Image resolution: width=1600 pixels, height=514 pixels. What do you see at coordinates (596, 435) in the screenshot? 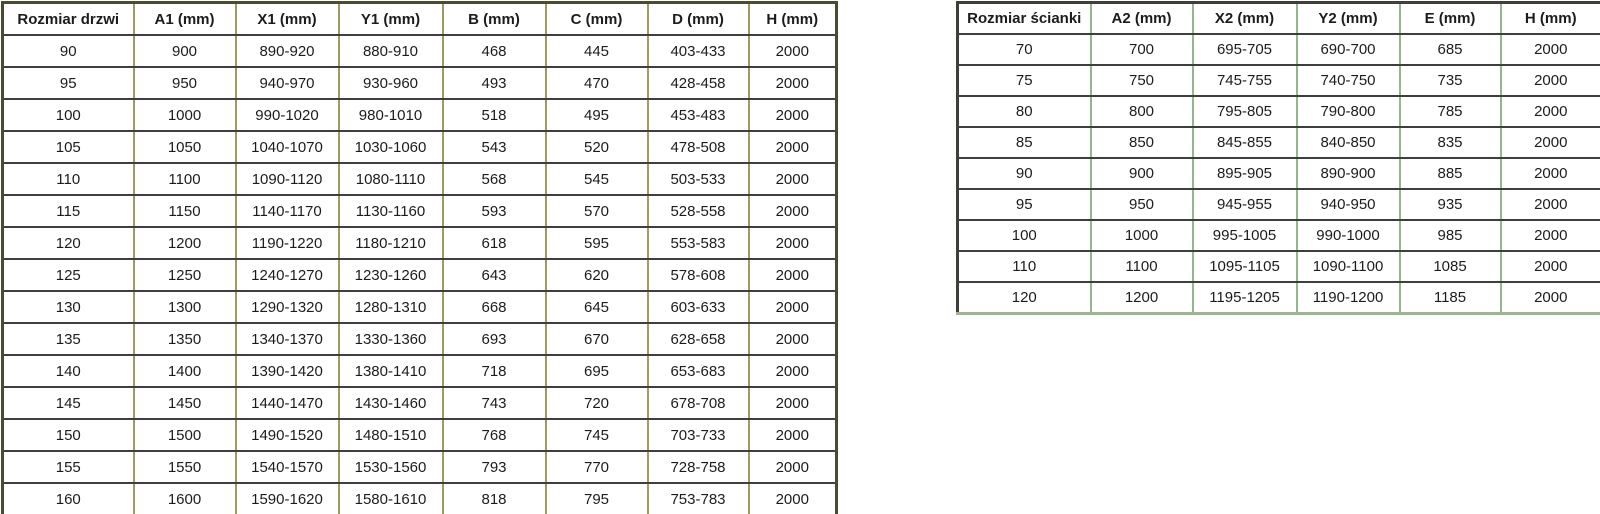
I see `table-cell: 745` at bounding box center [596, 435].